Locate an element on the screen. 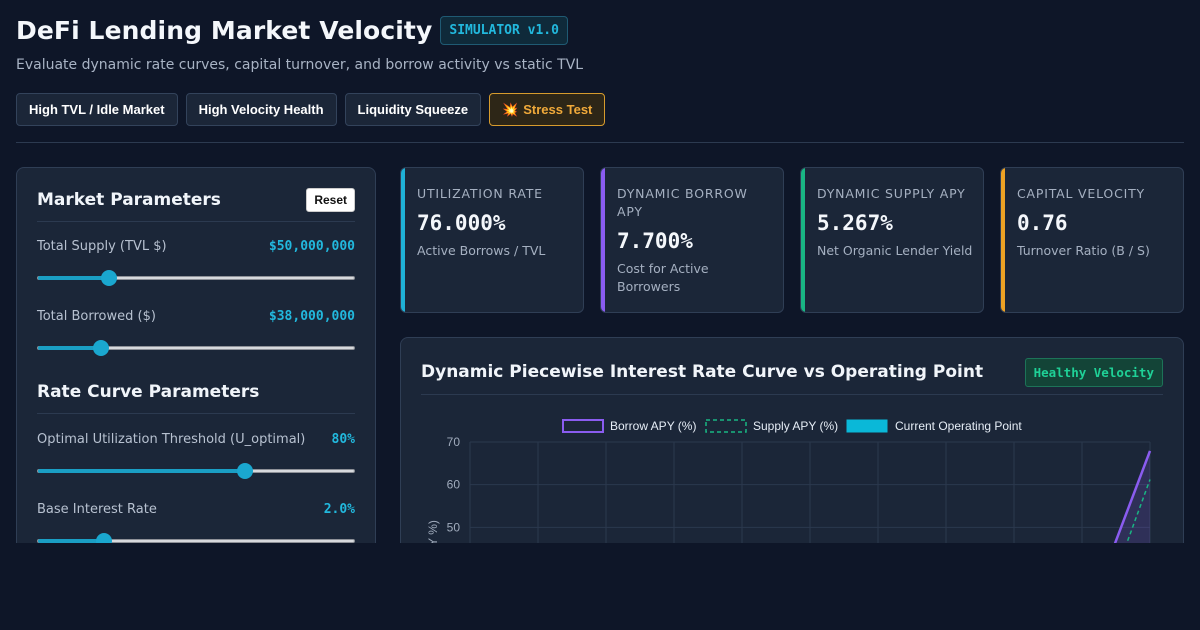 The image size is (1200, 630). metric-label: DYNAMIC BORROW APY is located at coordinates (682, 202).